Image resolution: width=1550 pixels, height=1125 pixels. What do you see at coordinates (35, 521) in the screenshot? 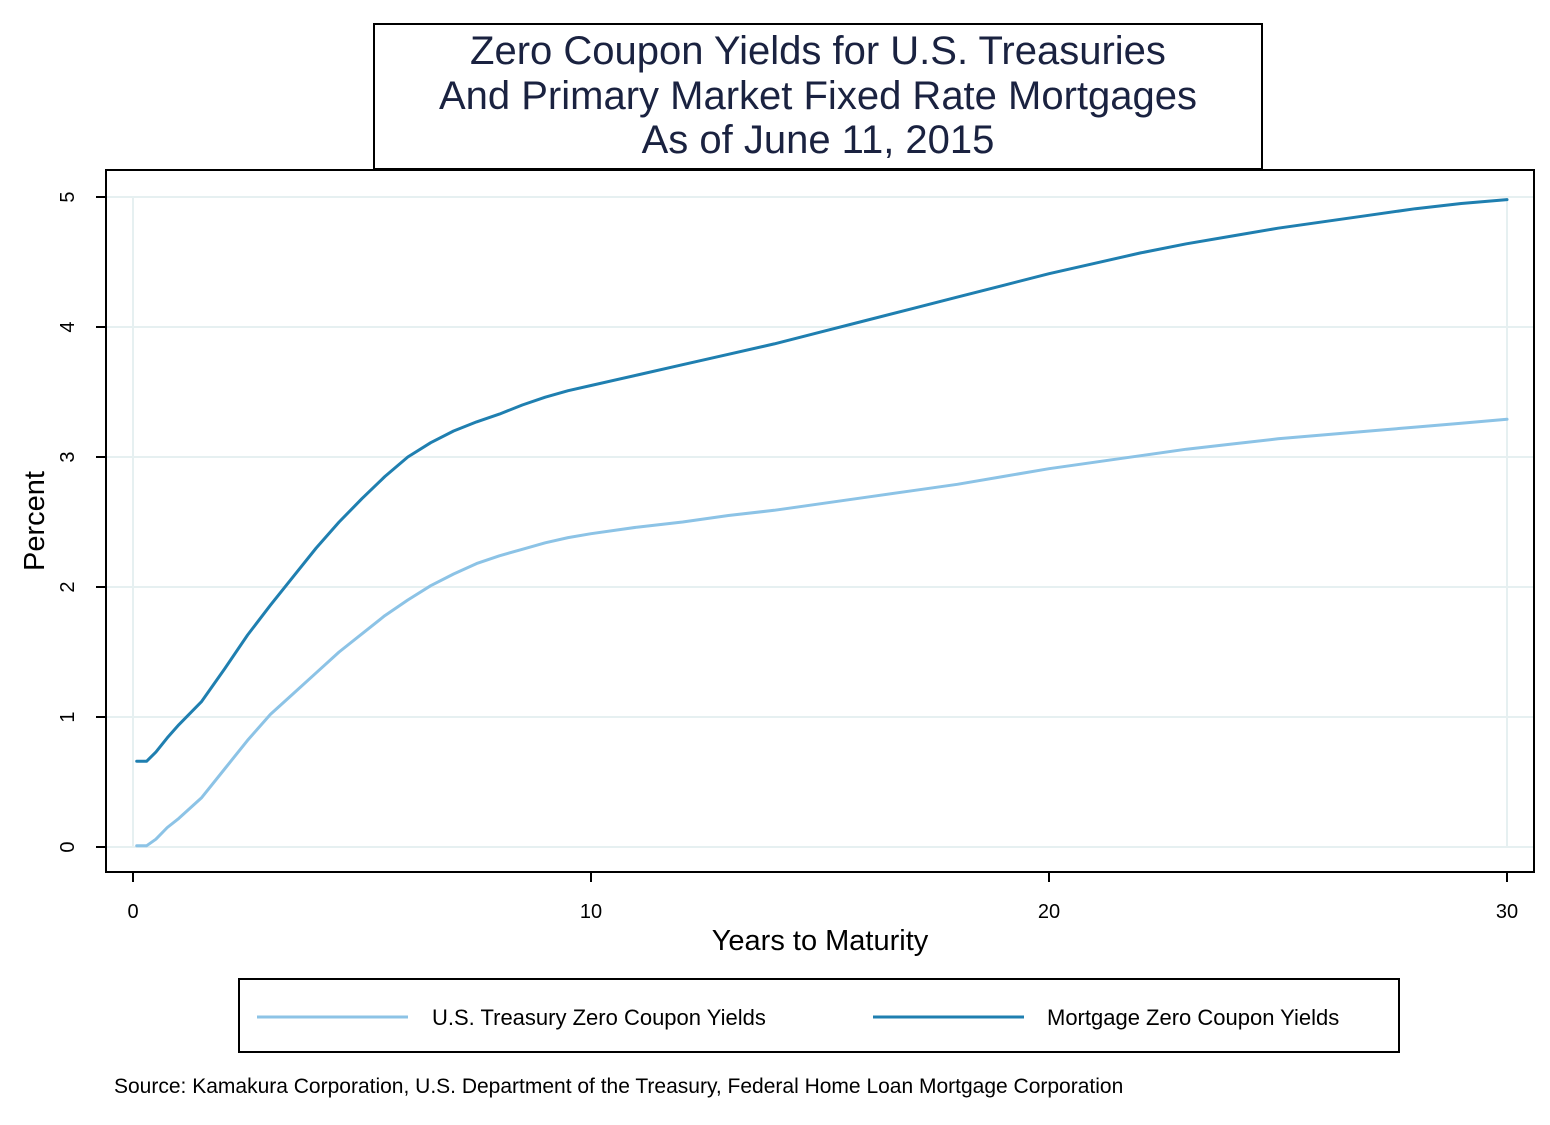
I see `y-axis-title: Percent` at bounding box center [35, 521].